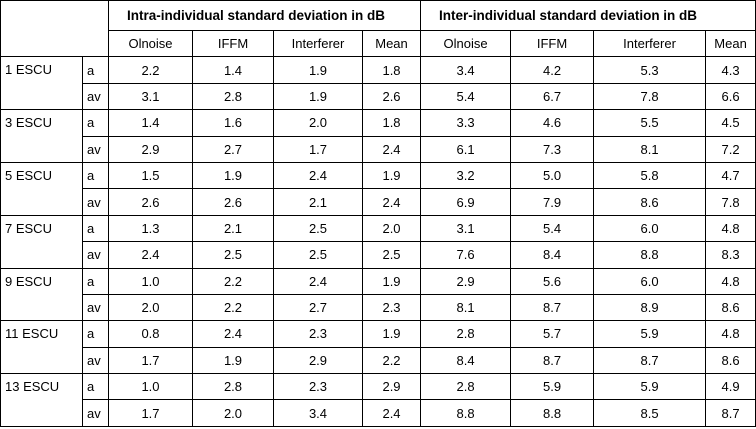 This screenshot has width=756, height=429. I want to click on data-row: av 2.4 2.5 2.5 2.5 7.6 8.4 8.8 8.3, so click(378, 255).